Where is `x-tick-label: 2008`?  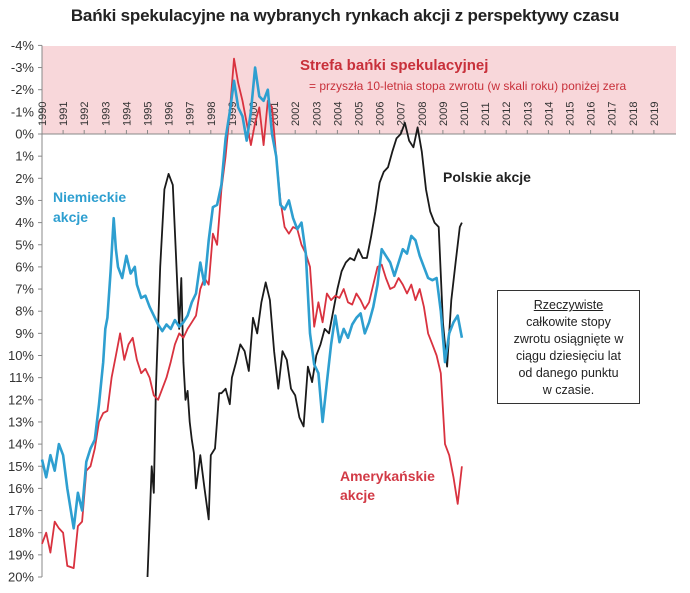 x-tick-label: 2008 is located at coordinates (423, 114).